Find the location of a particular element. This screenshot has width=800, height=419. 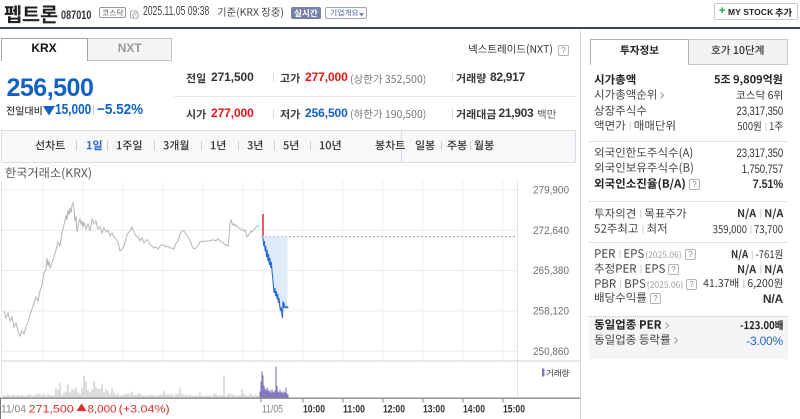

svg-text: 11:00 is located at coordinates (354, 410).